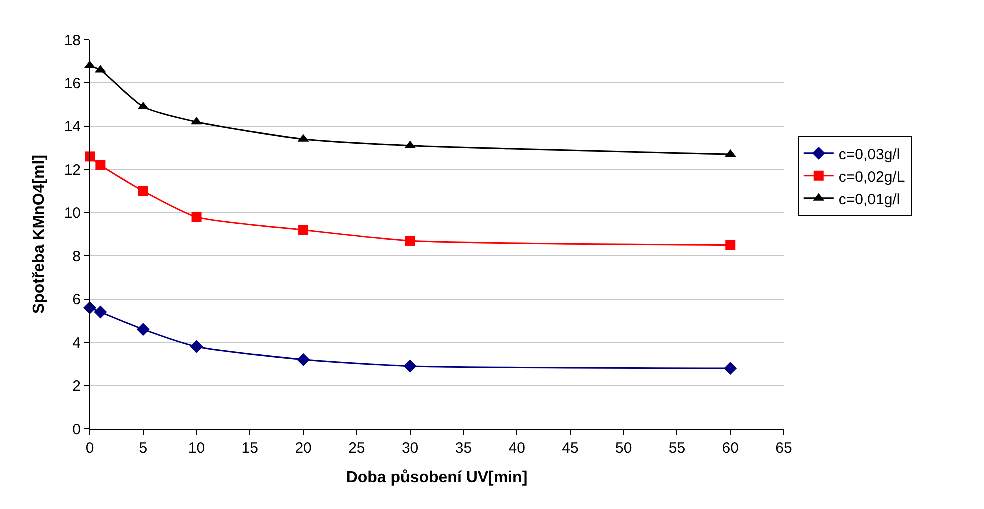 Image resolution: width=984 pixels, height=509 pixels. Describe the element at coordinates (463, 448) in the screenshot. I see `x-tick-label: 35` at that location.